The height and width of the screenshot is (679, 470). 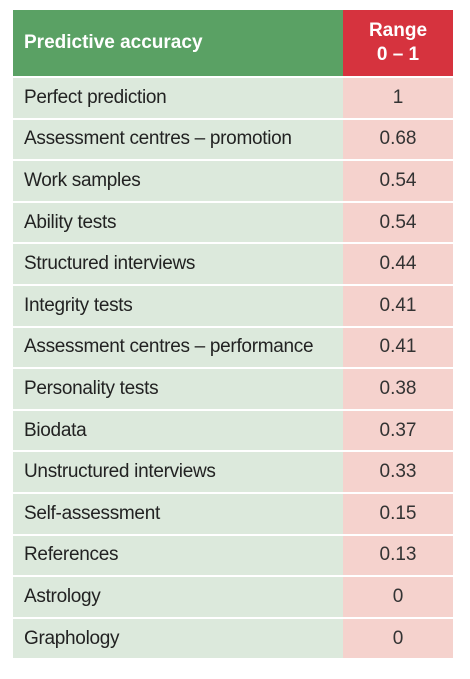 I want to click on table-row: Ability tests 0.54, so click(x=233, y=223).